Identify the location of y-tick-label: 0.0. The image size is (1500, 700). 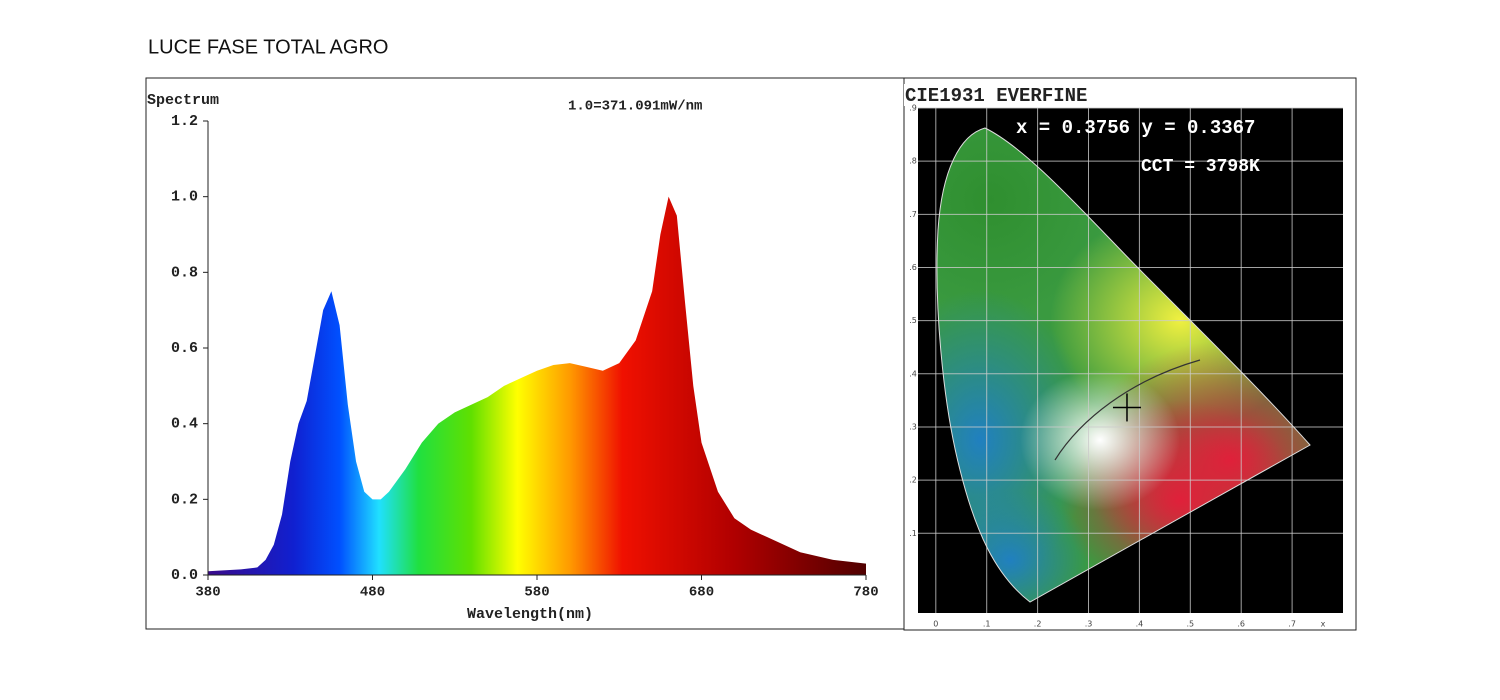
(184, 575).